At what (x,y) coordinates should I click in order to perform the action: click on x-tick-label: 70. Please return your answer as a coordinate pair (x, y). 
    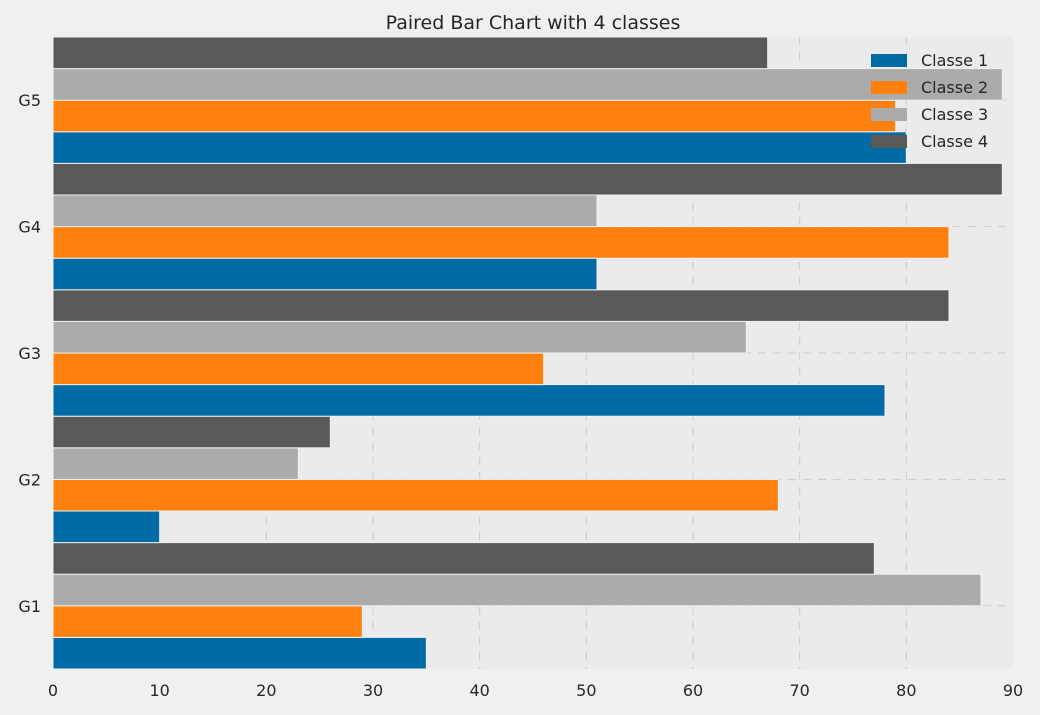
    Looking at the image, I should click on (799, 690).